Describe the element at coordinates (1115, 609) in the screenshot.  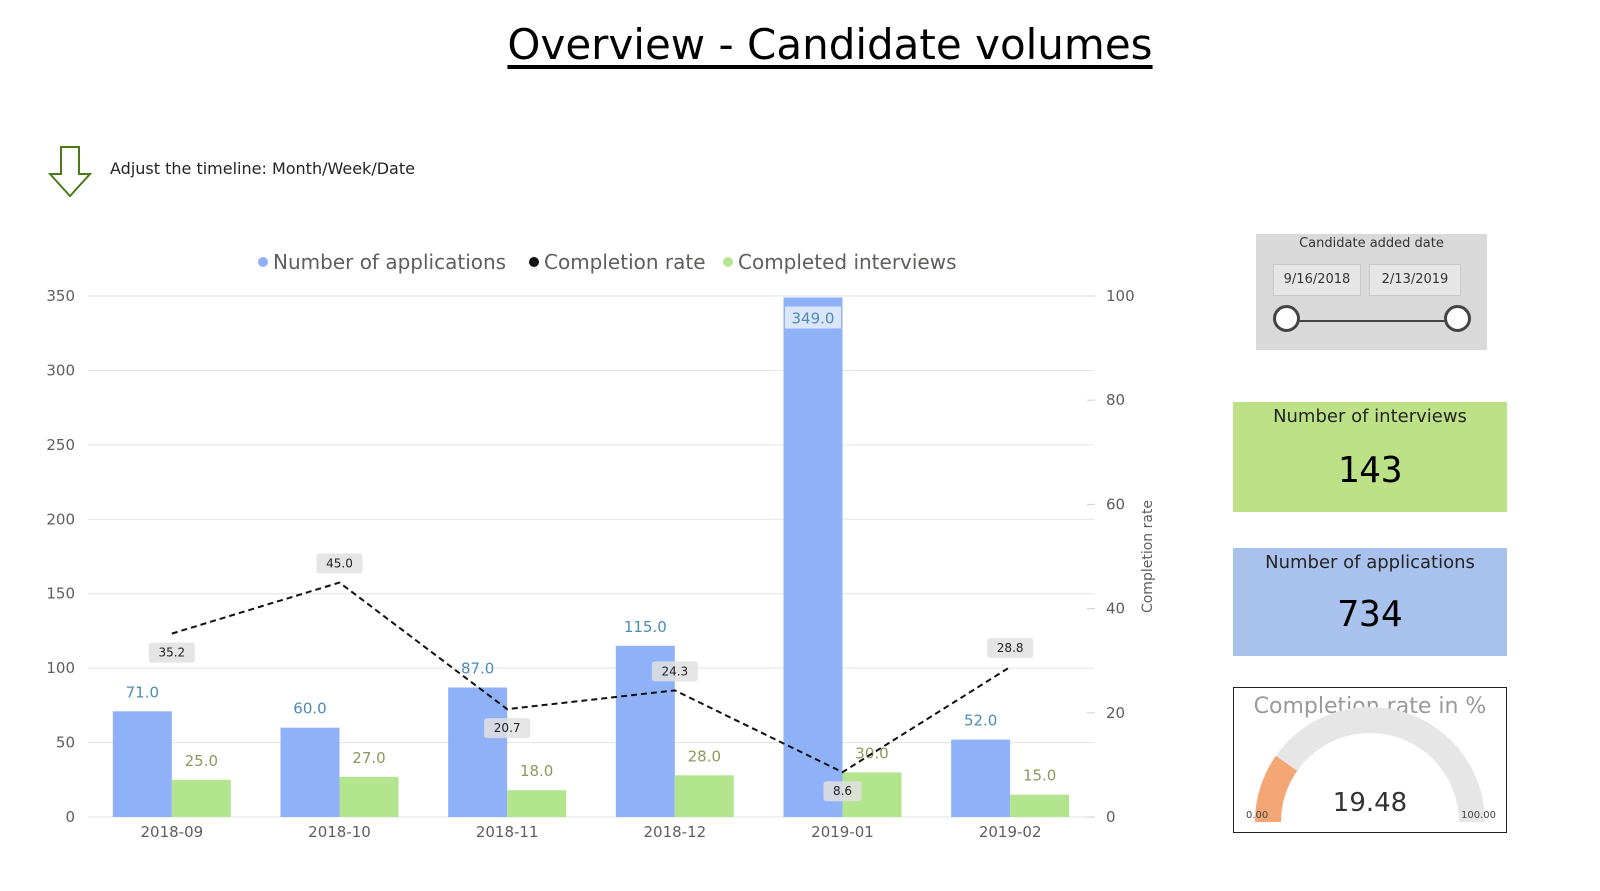
I see `y2-tick-label: 40` at that location.